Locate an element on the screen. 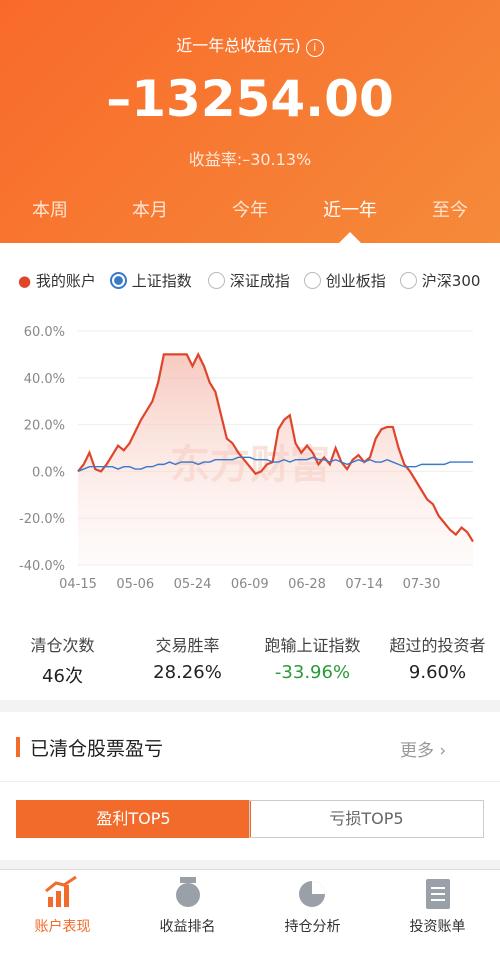 The image size is (500, 970). legend-option: 沪深300 is located at coordinates (440, 280).